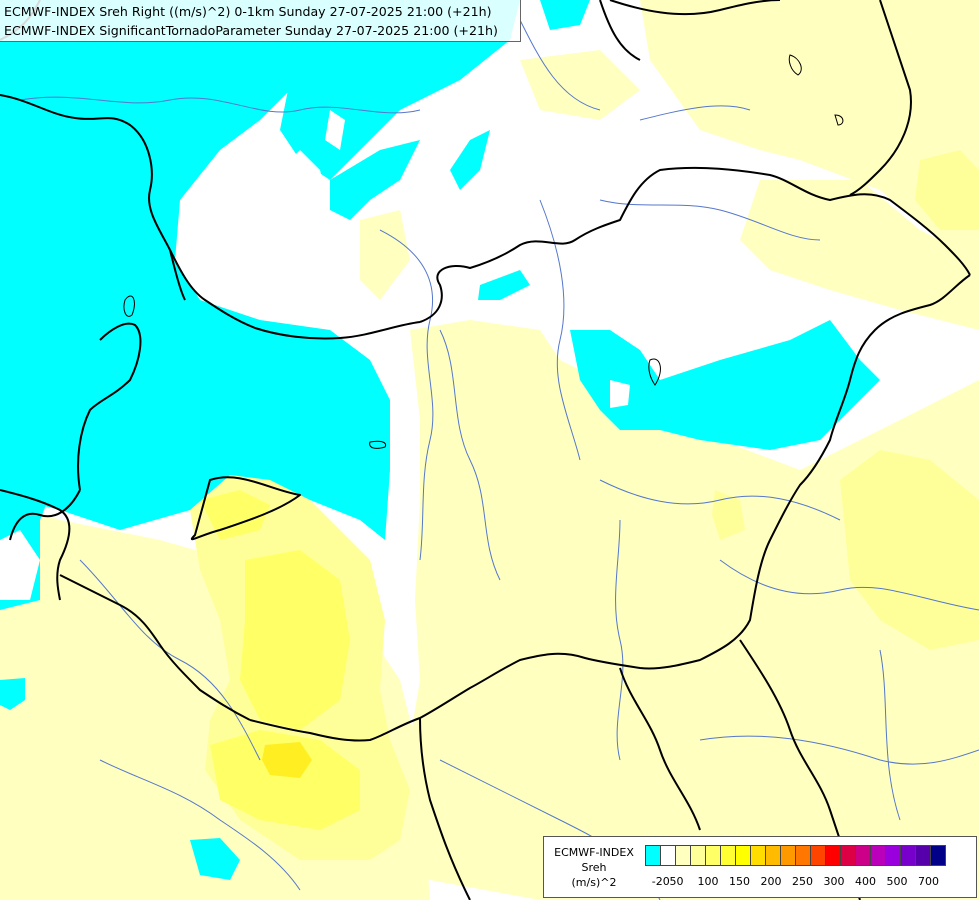 Image resolution: width=979 pixels, height=900 pixels. What do you see at coordinates (594, 882) in the screenshot?
I see `legend-unit: (m/s)^2` at bounding box center [594, 882].